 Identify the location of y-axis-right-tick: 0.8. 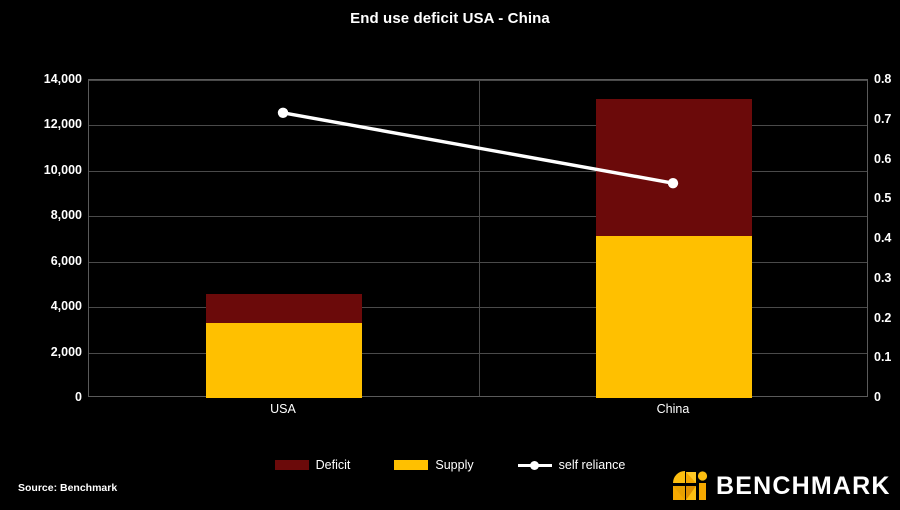
(883, 79).